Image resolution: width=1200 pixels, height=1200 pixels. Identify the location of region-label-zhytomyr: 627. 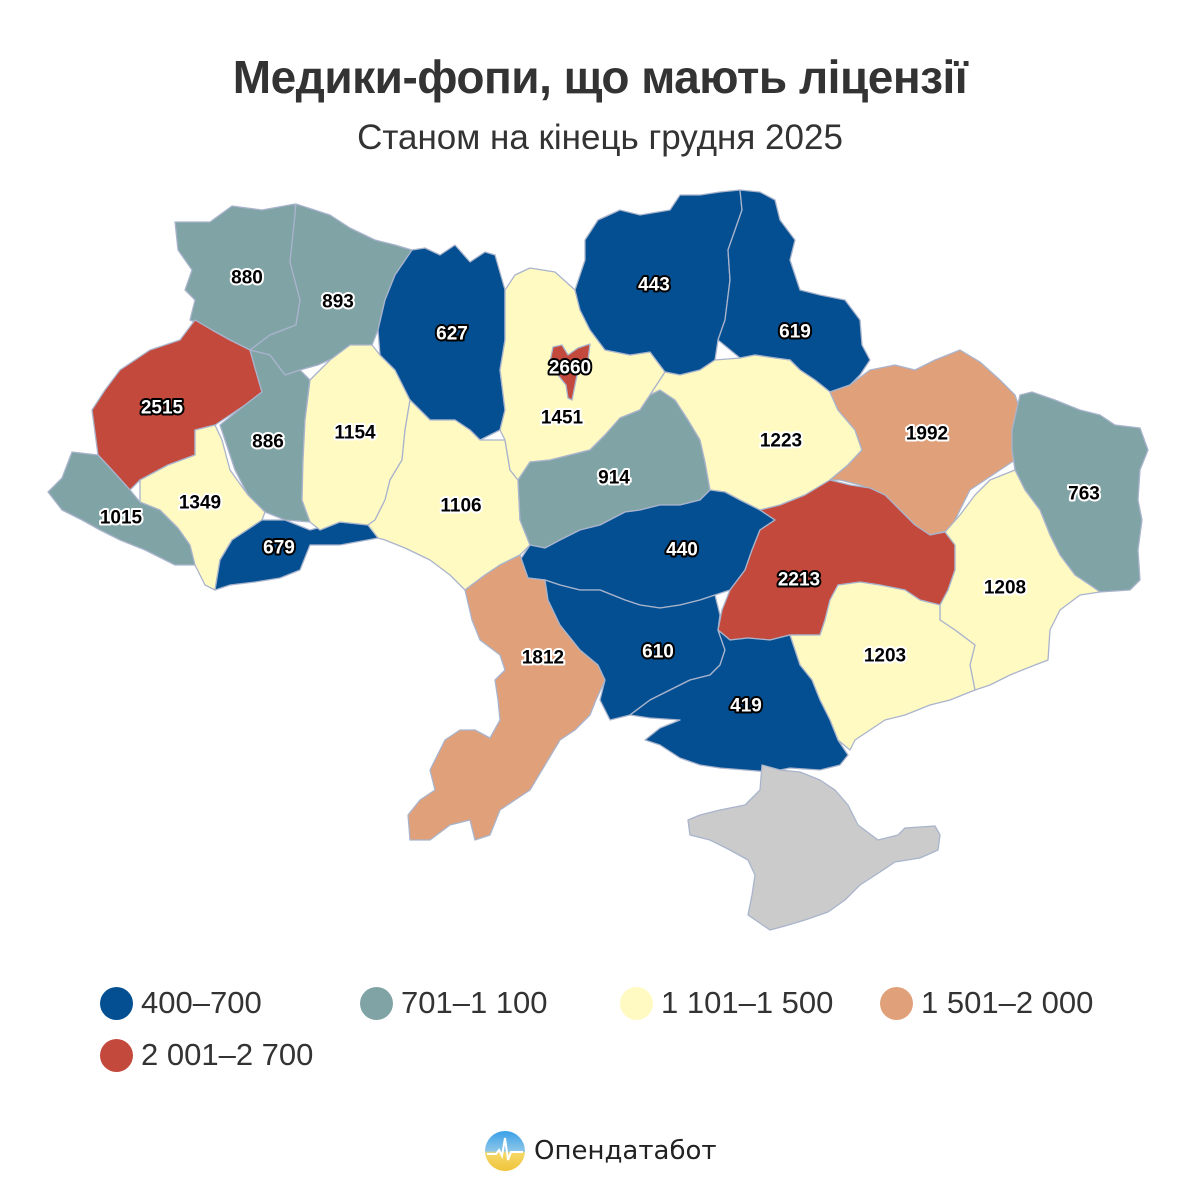
(452, 334).